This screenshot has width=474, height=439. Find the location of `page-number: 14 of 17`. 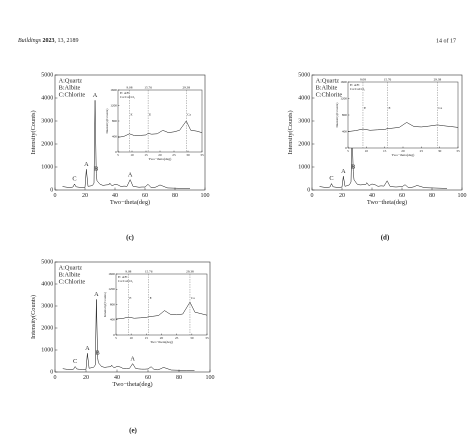

page-number: 14 of 17 is located at coordinates (446, 40).